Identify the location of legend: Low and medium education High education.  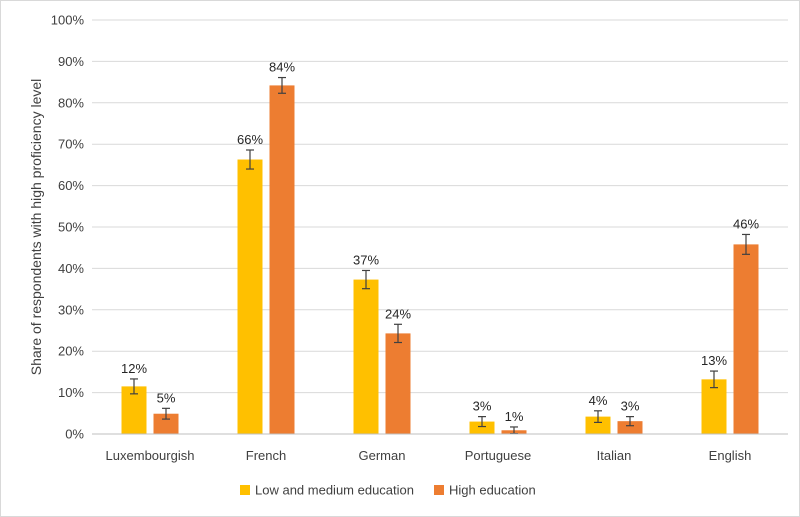
(388, 490).